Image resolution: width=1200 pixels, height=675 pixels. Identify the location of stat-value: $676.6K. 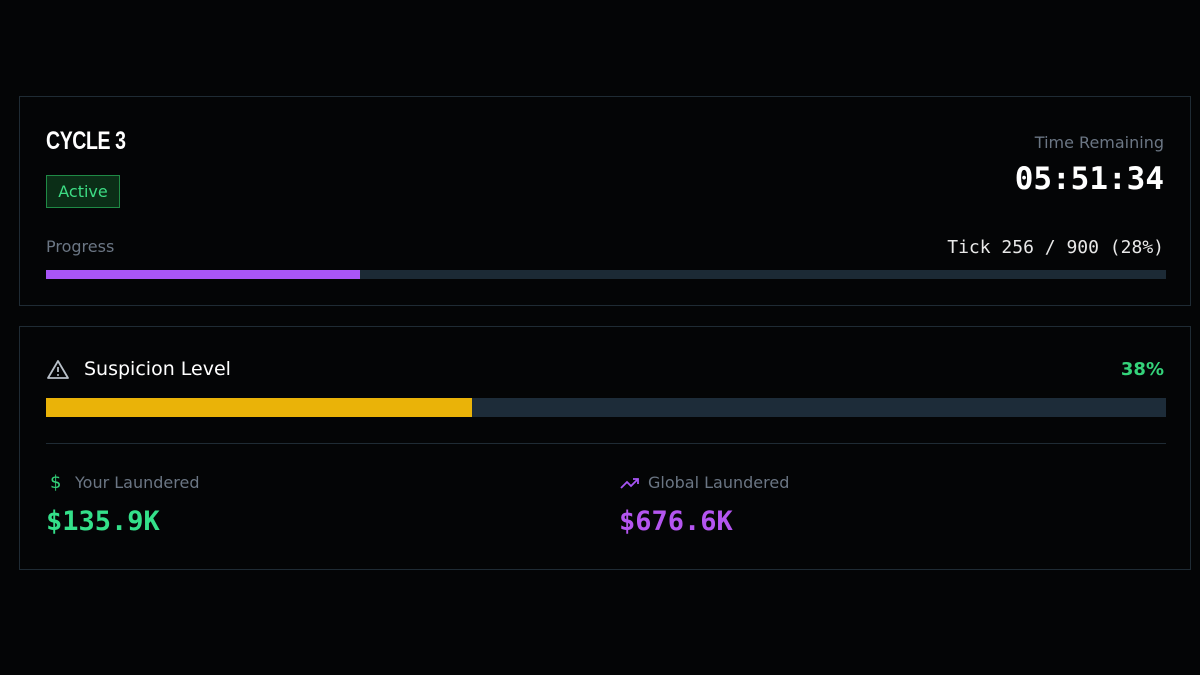
(676, 521).